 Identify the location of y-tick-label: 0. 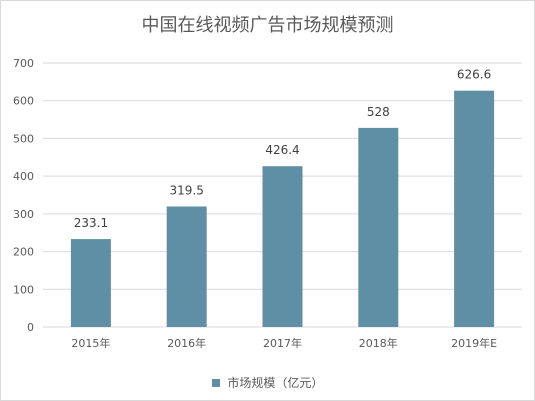
(30, 327).